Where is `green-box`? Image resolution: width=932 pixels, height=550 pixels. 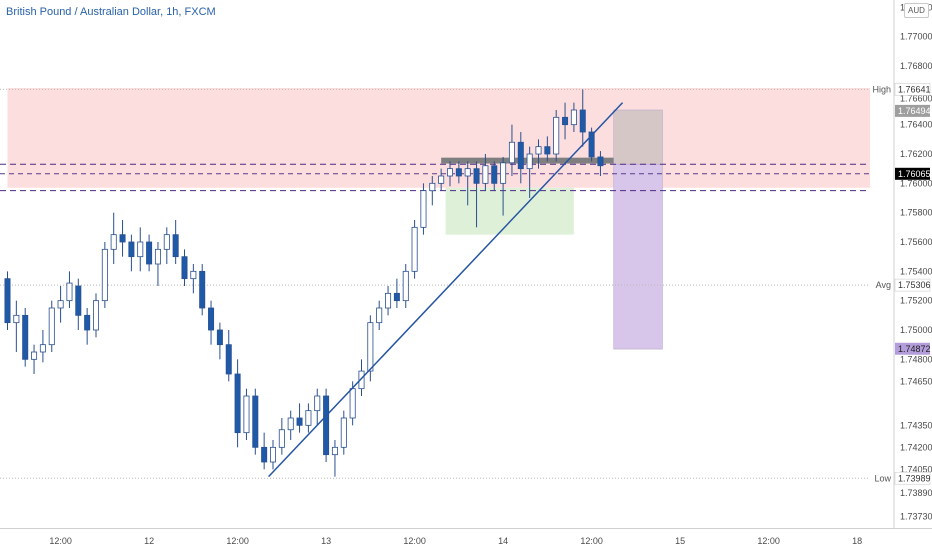
green-box is located at coordinates (509, 211).